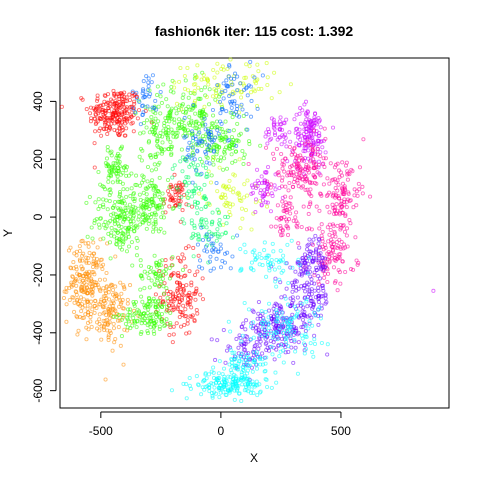 This screenshot has width=480, height=480. I want to click on y-tick-label: -200, so click(38, 275).